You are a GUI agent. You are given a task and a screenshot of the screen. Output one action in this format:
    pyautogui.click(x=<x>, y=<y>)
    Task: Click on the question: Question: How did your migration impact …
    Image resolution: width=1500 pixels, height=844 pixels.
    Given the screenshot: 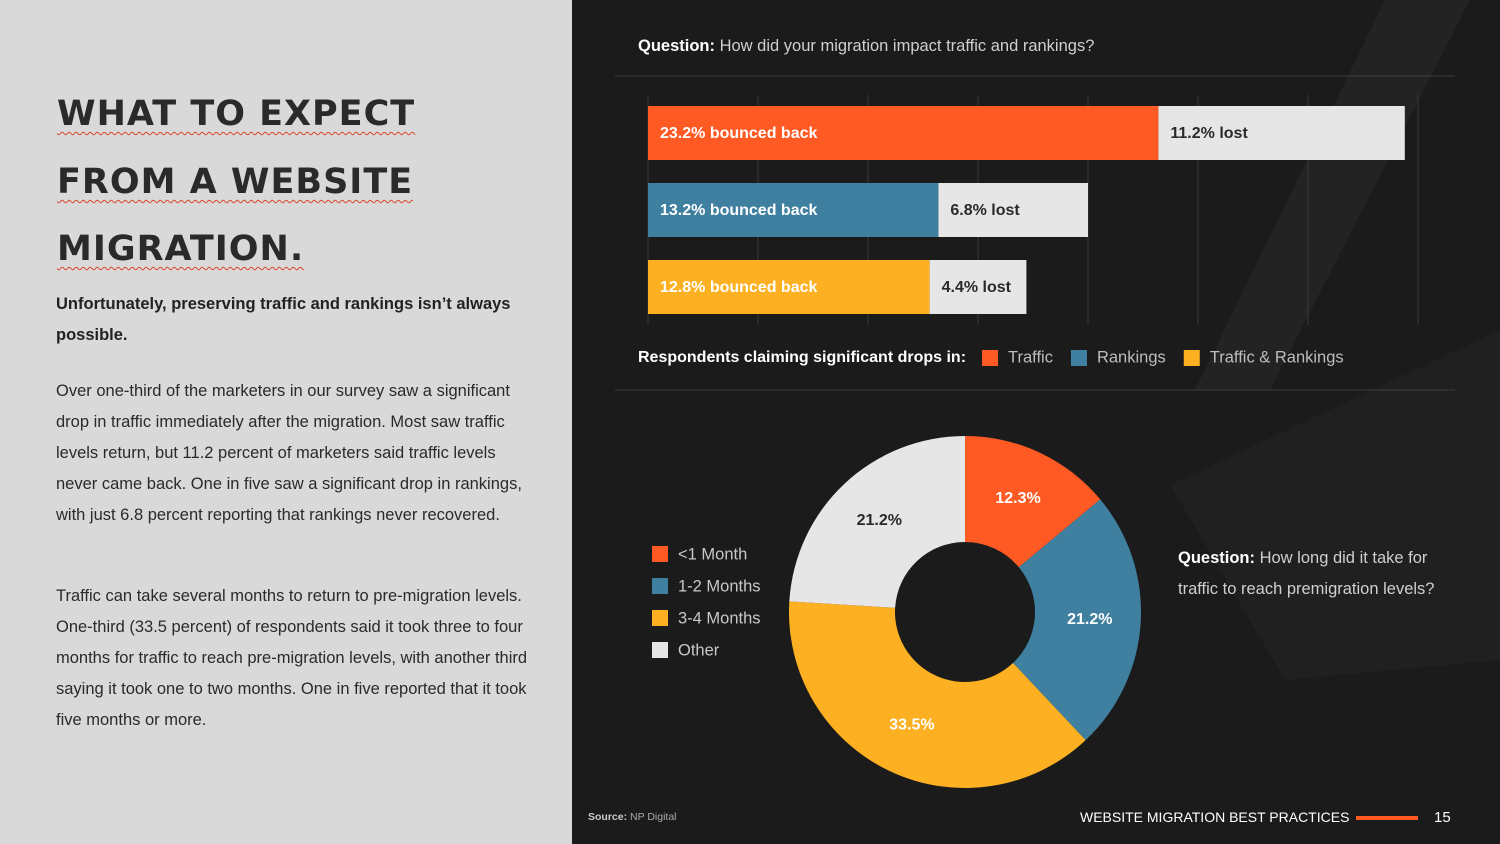 What is the action you would take?
    pyautogui.click(x=866, y=46)
    